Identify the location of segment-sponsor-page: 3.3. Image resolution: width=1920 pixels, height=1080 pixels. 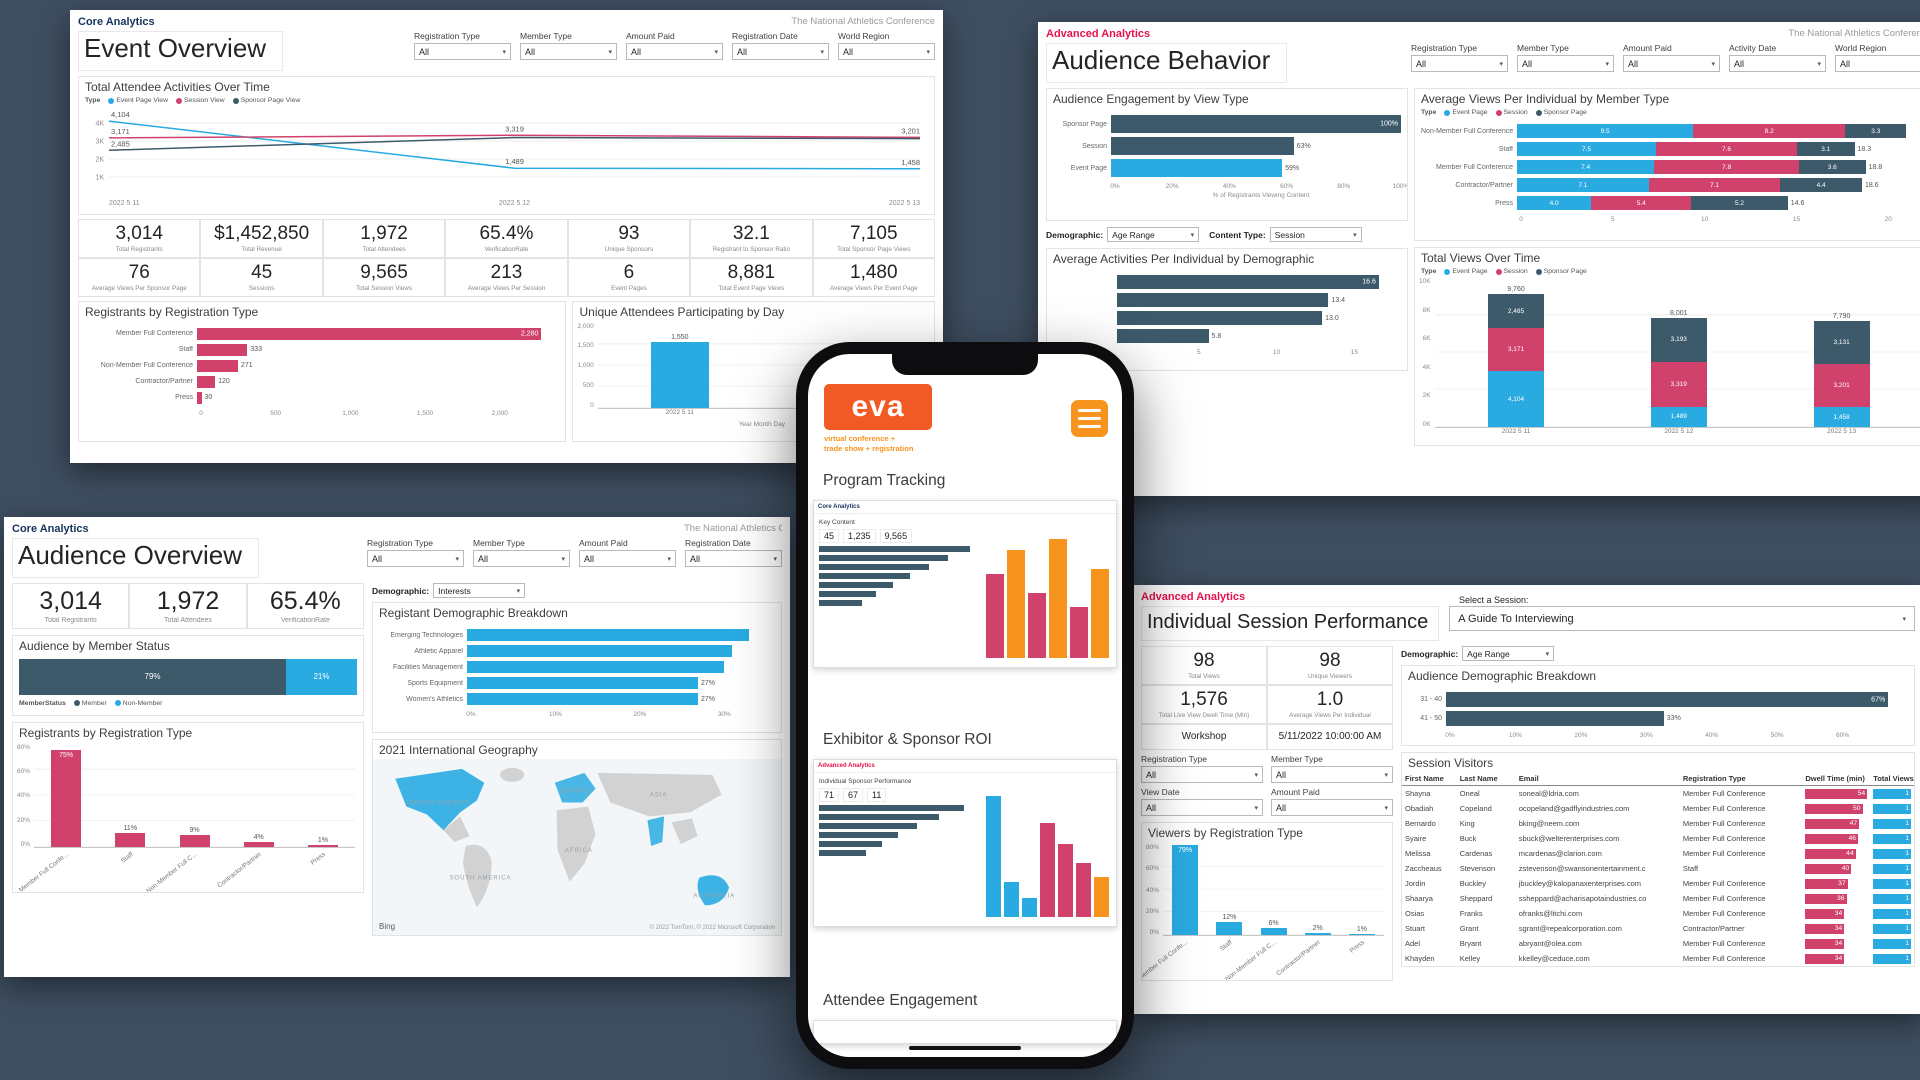
(1876, 131).